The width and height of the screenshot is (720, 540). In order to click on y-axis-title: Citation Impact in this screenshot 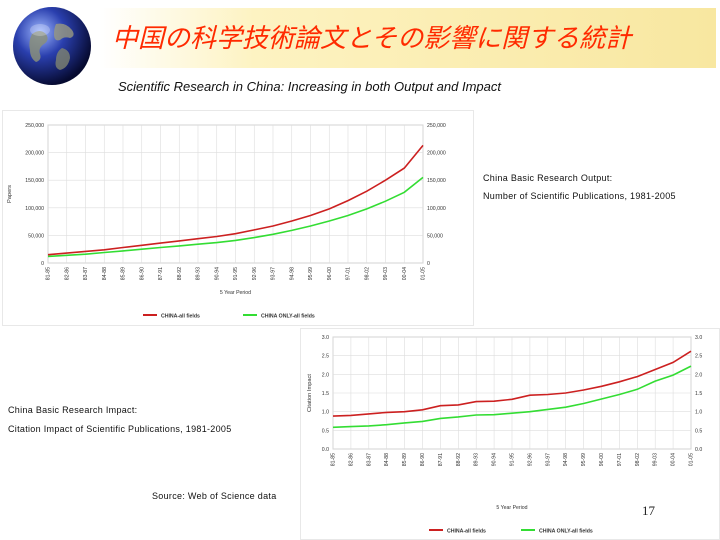, I will do `click(310, 393)`.